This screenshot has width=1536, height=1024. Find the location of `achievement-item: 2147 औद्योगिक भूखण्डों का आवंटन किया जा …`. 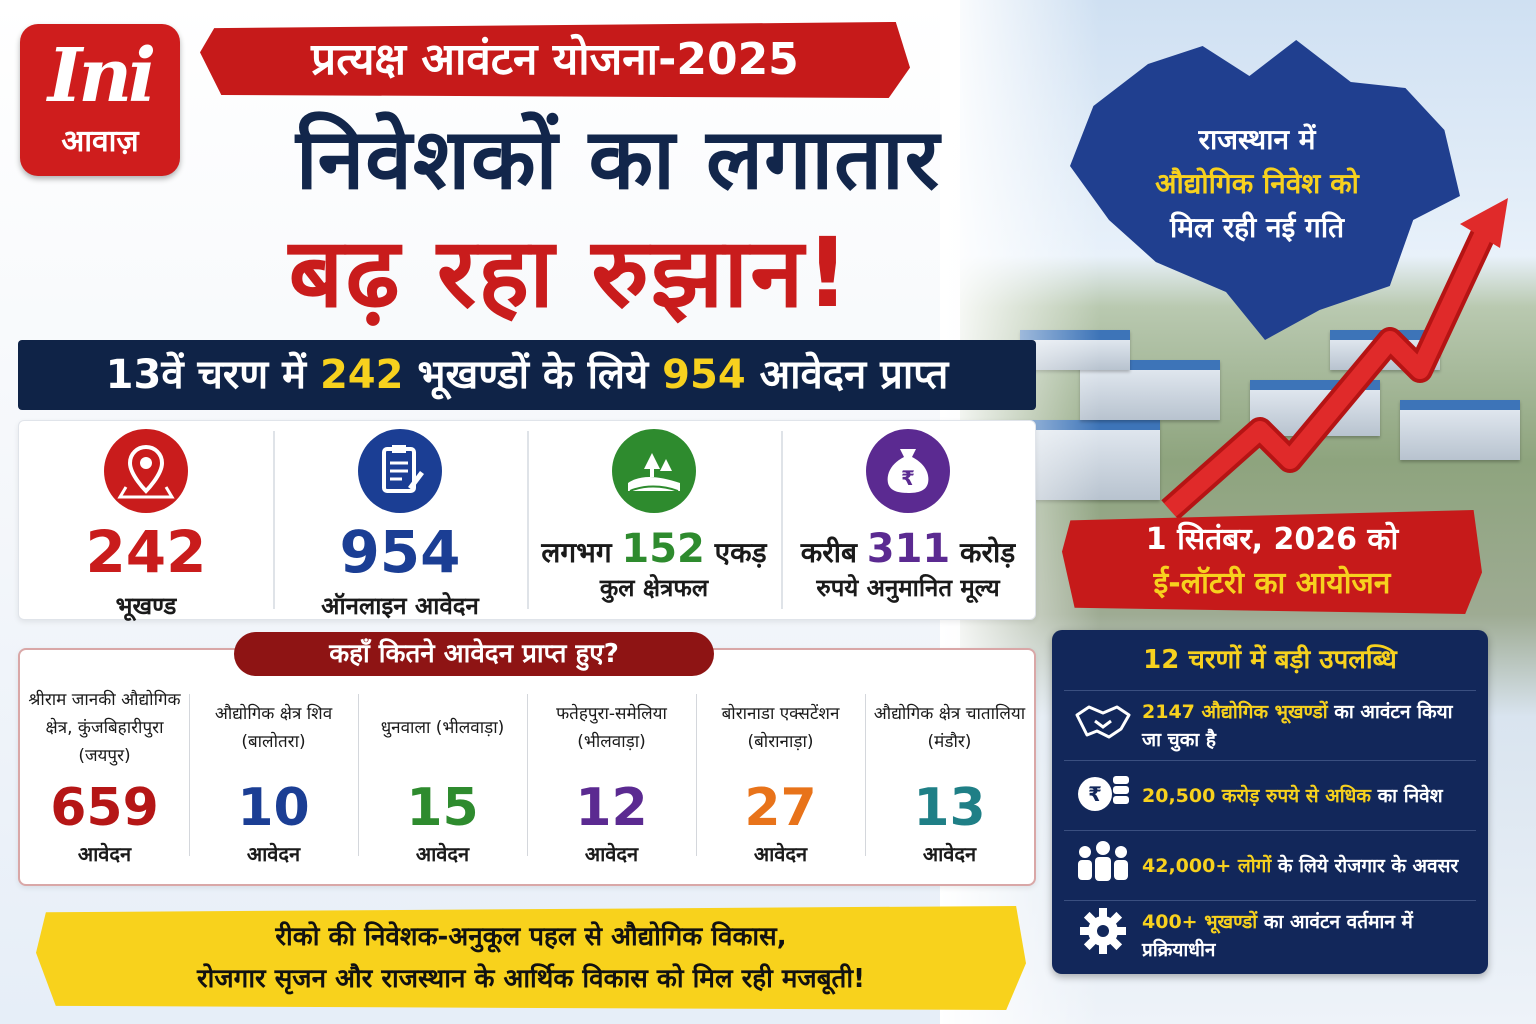

achievement-item: 2147 औद्योगिक भूखण्डों का आवंटन किया जा … is located at coordinates (1270, 725).